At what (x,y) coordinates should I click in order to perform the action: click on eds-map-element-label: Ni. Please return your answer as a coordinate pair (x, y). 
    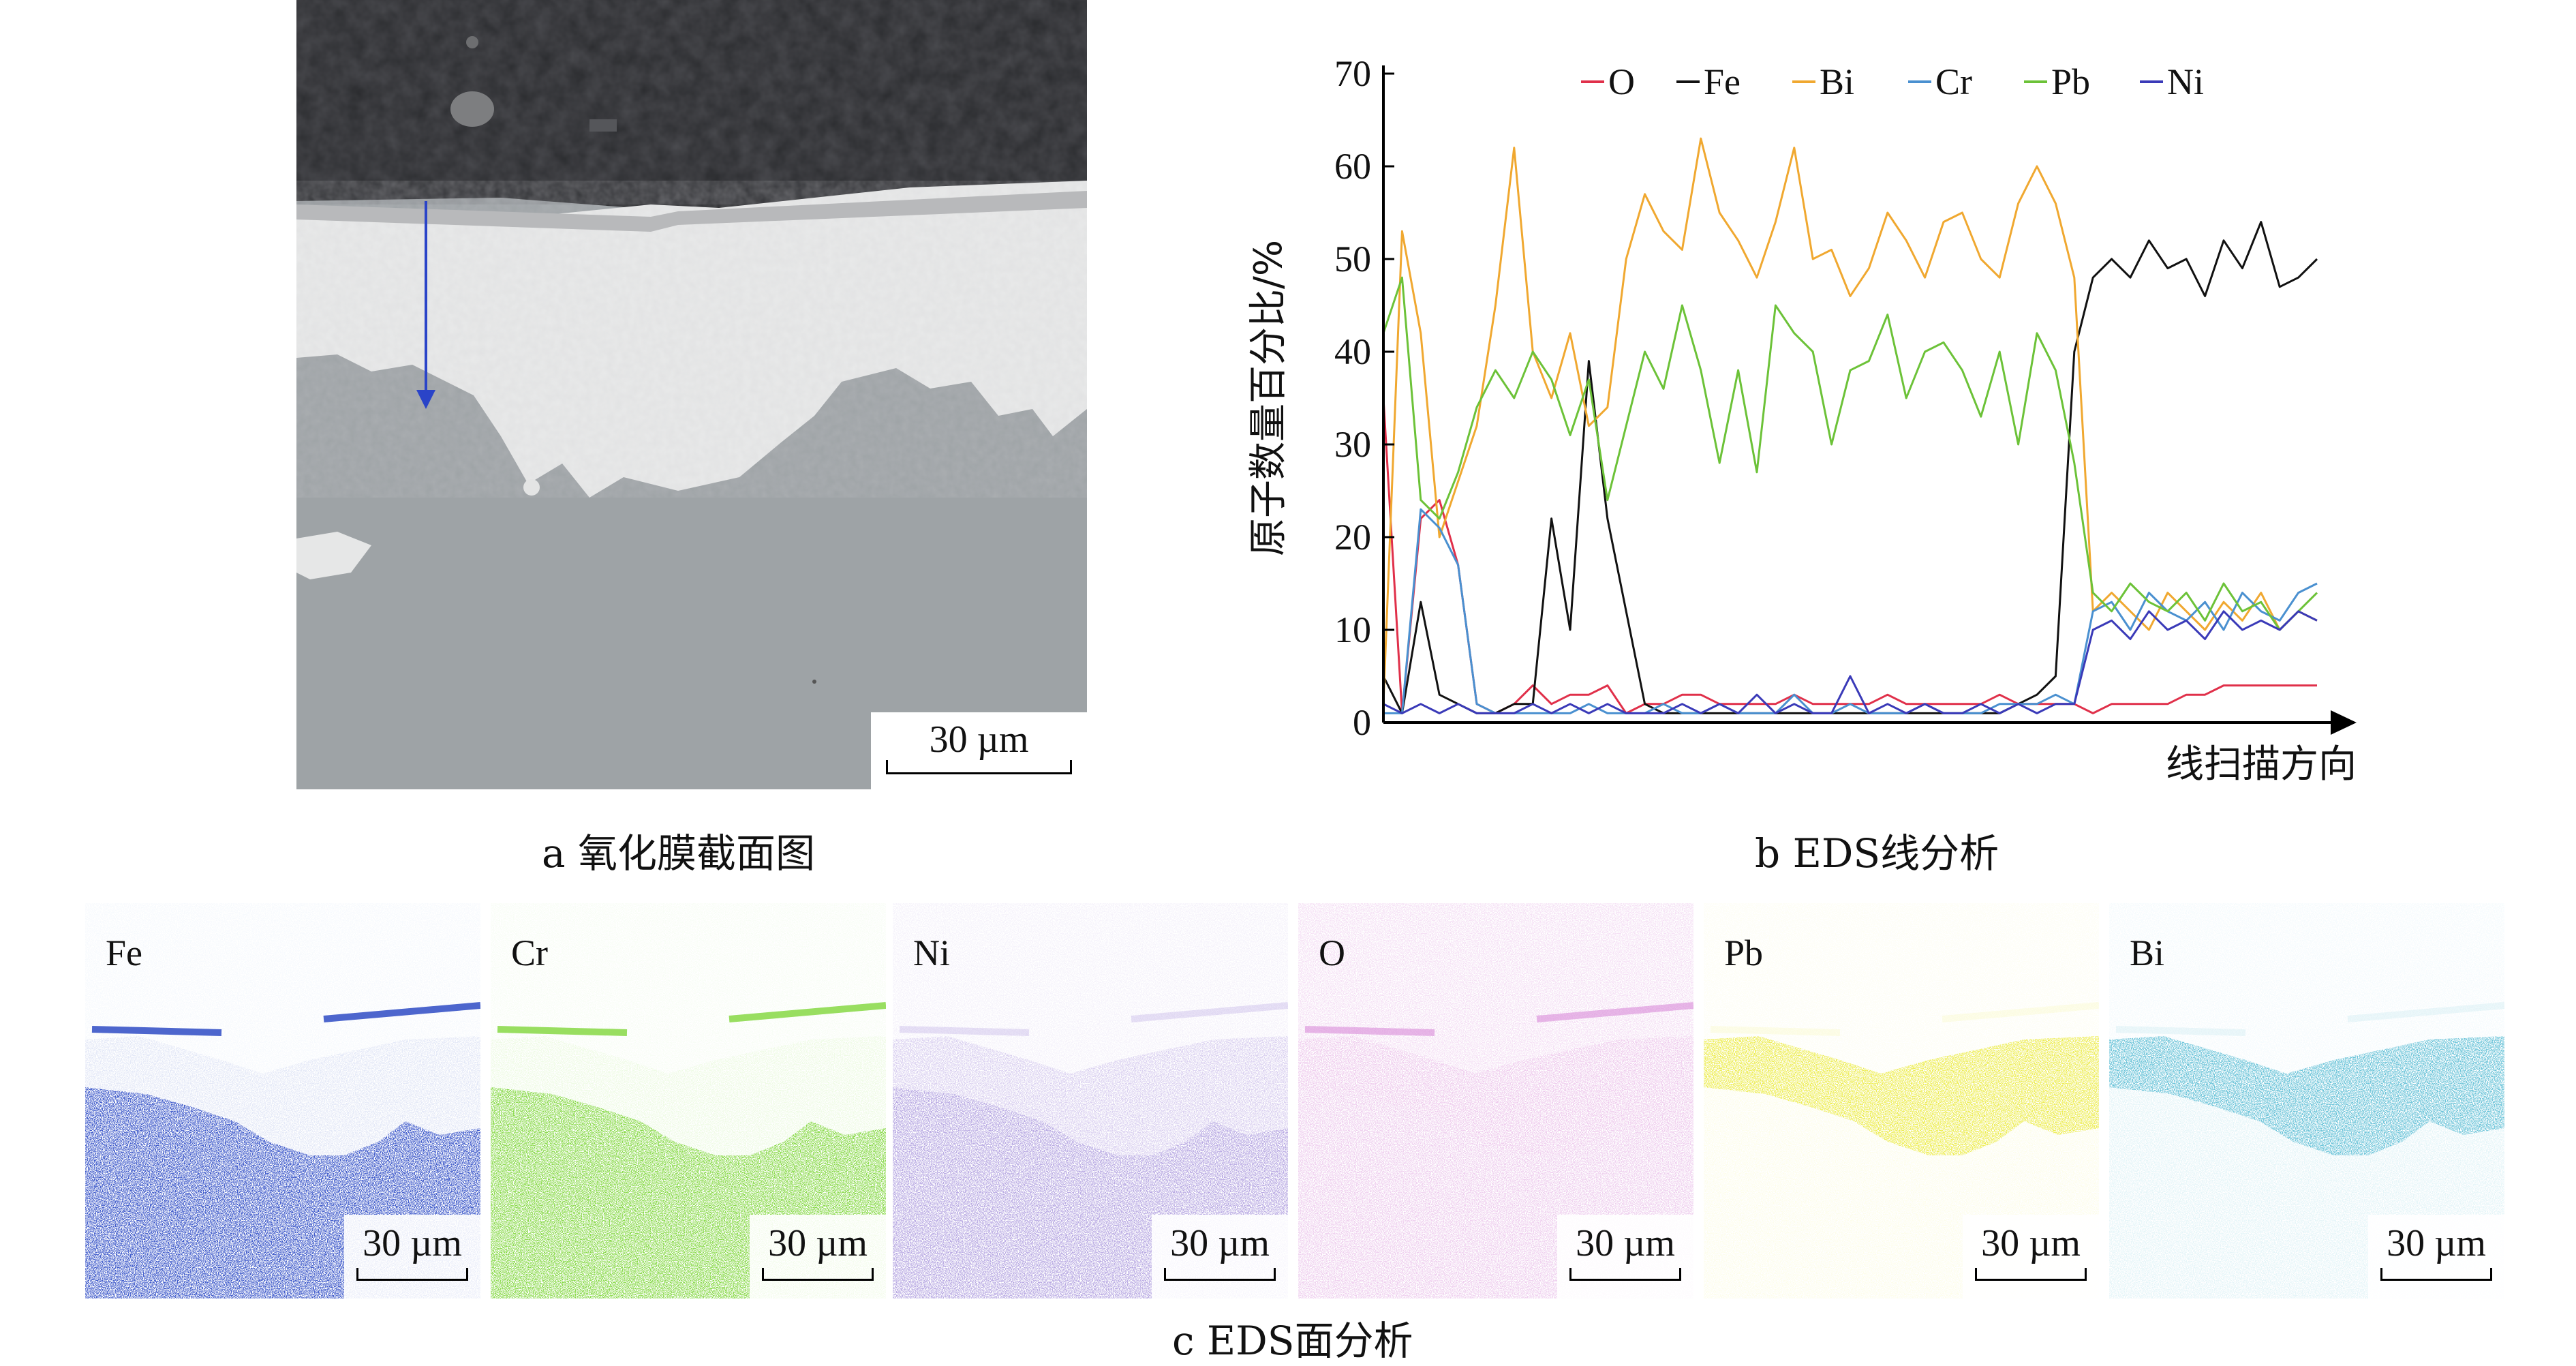
    Looking at the image, I should click on (931, 953).